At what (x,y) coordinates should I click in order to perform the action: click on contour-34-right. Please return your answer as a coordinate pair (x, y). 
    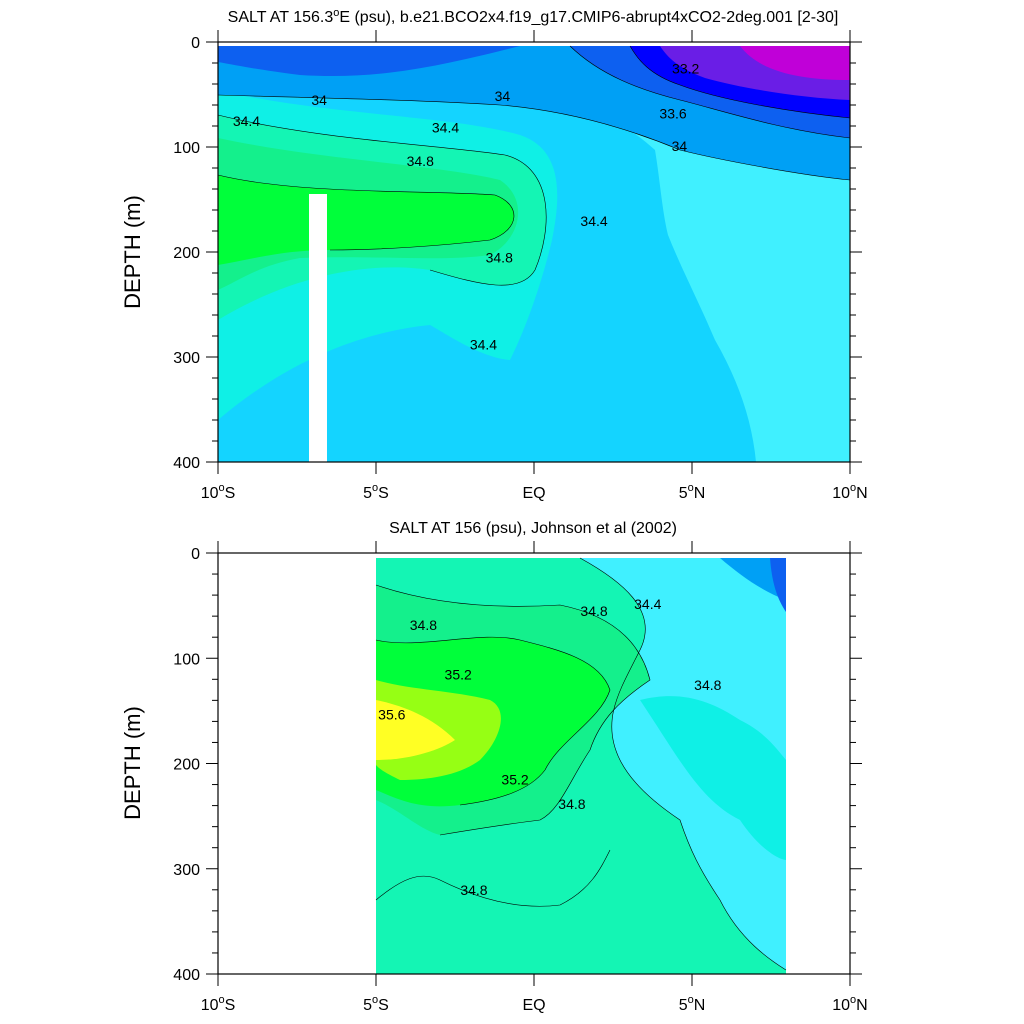
    Looking at the image, I should click on (710, 92).